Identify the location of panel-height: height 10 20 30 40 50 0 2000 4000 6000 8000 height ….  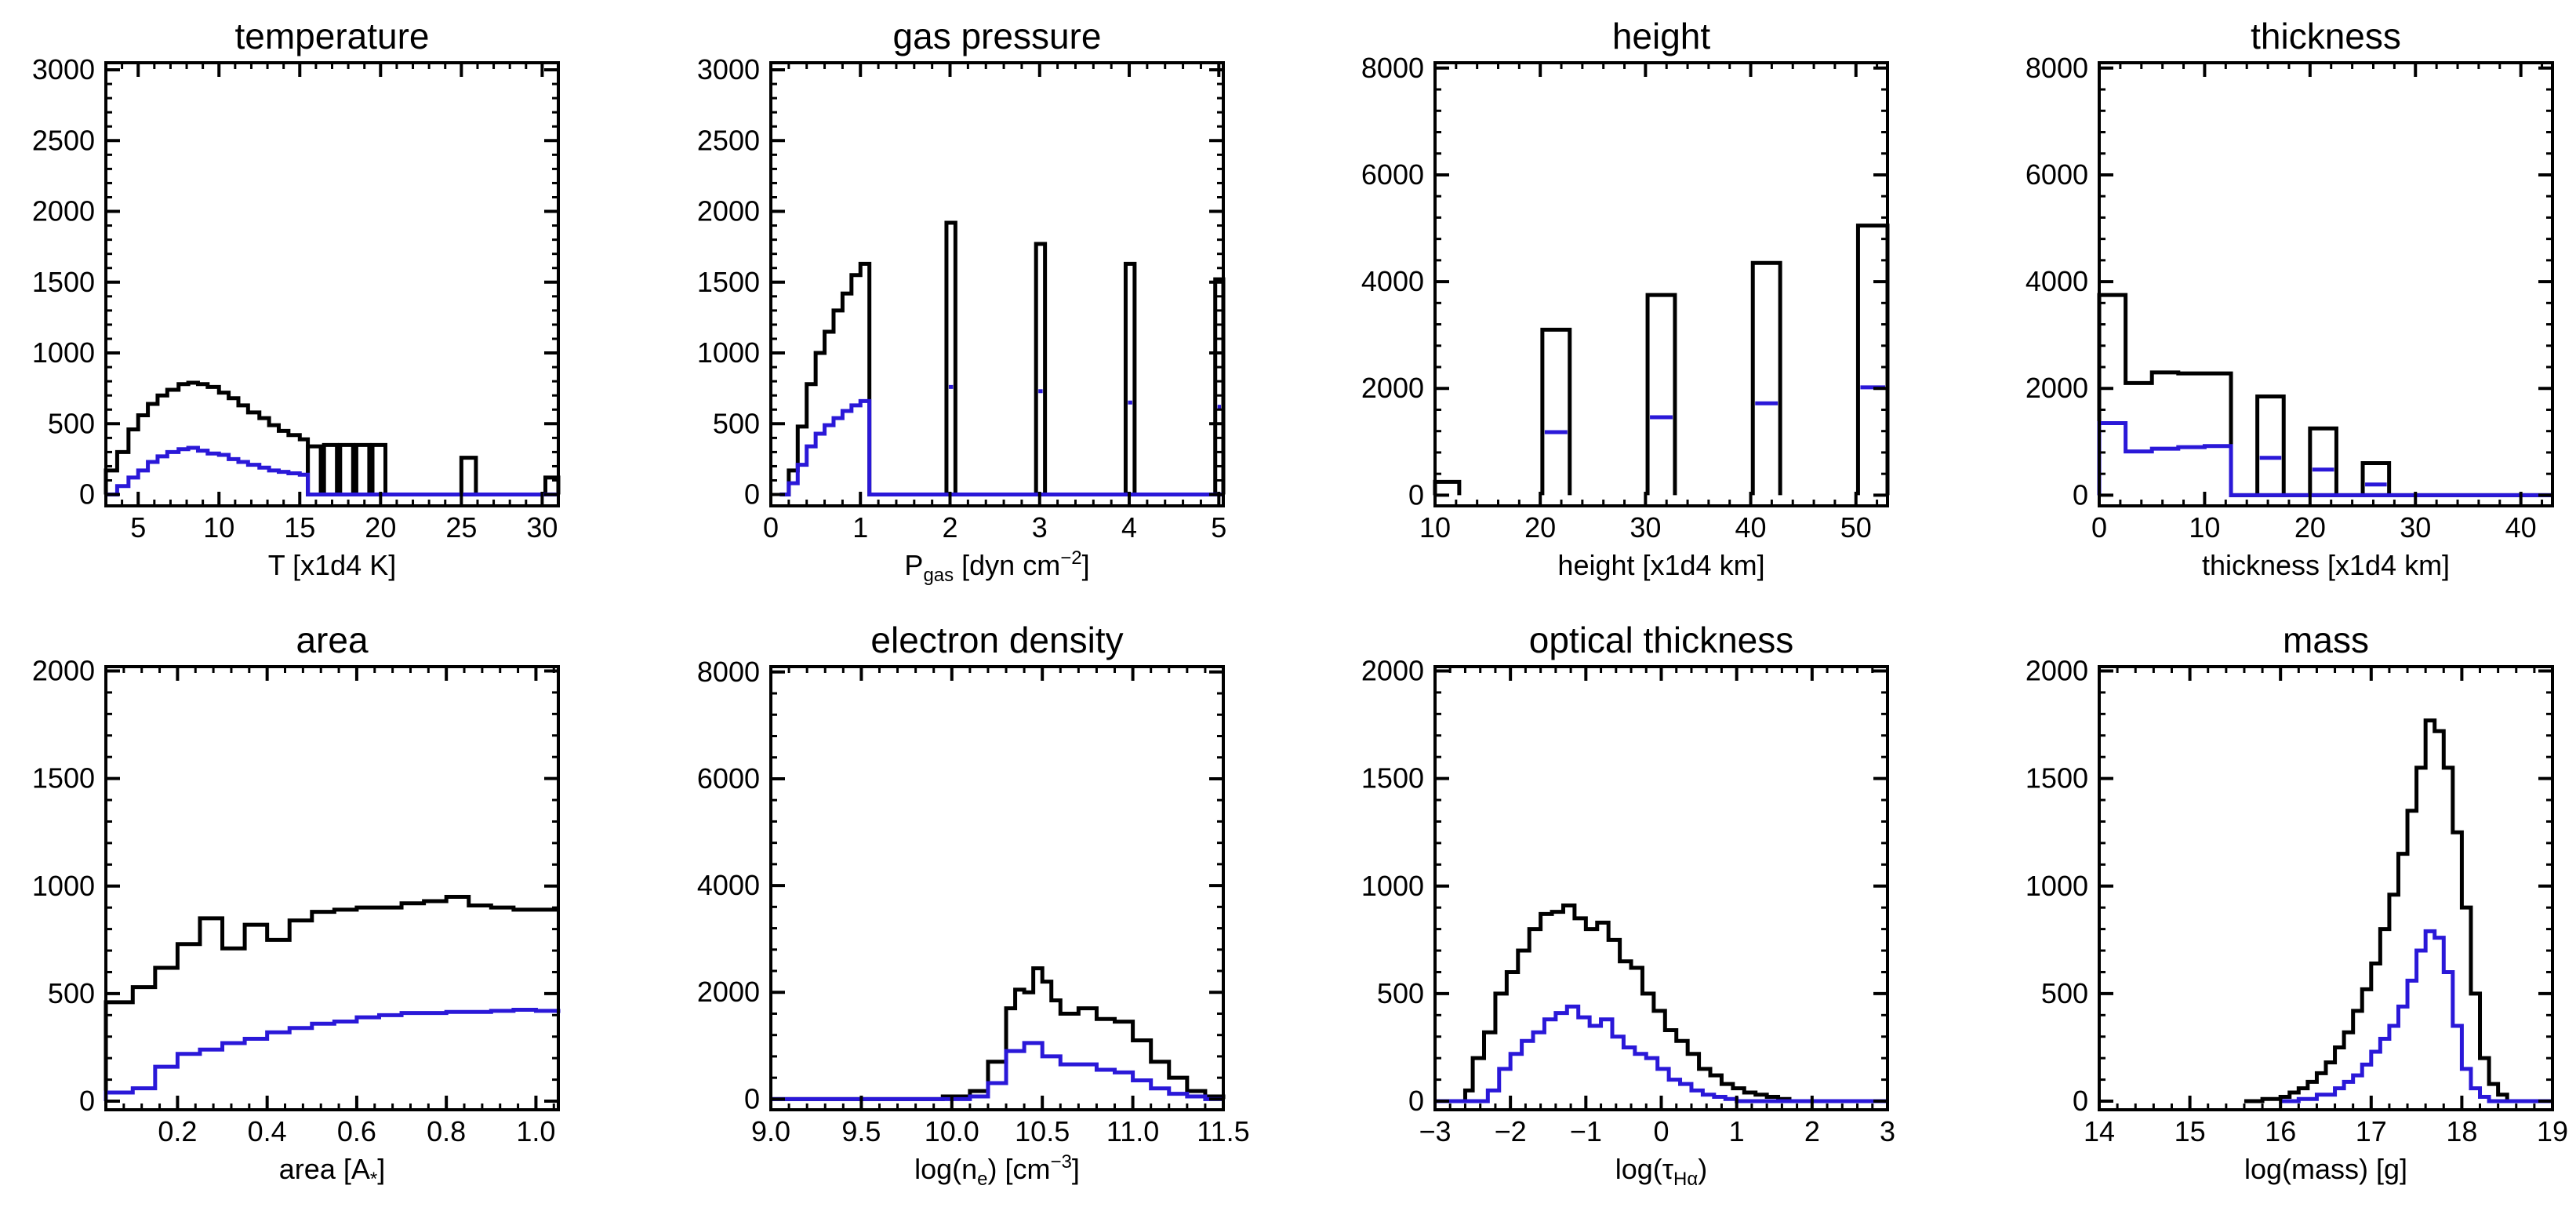
(1625, 298).